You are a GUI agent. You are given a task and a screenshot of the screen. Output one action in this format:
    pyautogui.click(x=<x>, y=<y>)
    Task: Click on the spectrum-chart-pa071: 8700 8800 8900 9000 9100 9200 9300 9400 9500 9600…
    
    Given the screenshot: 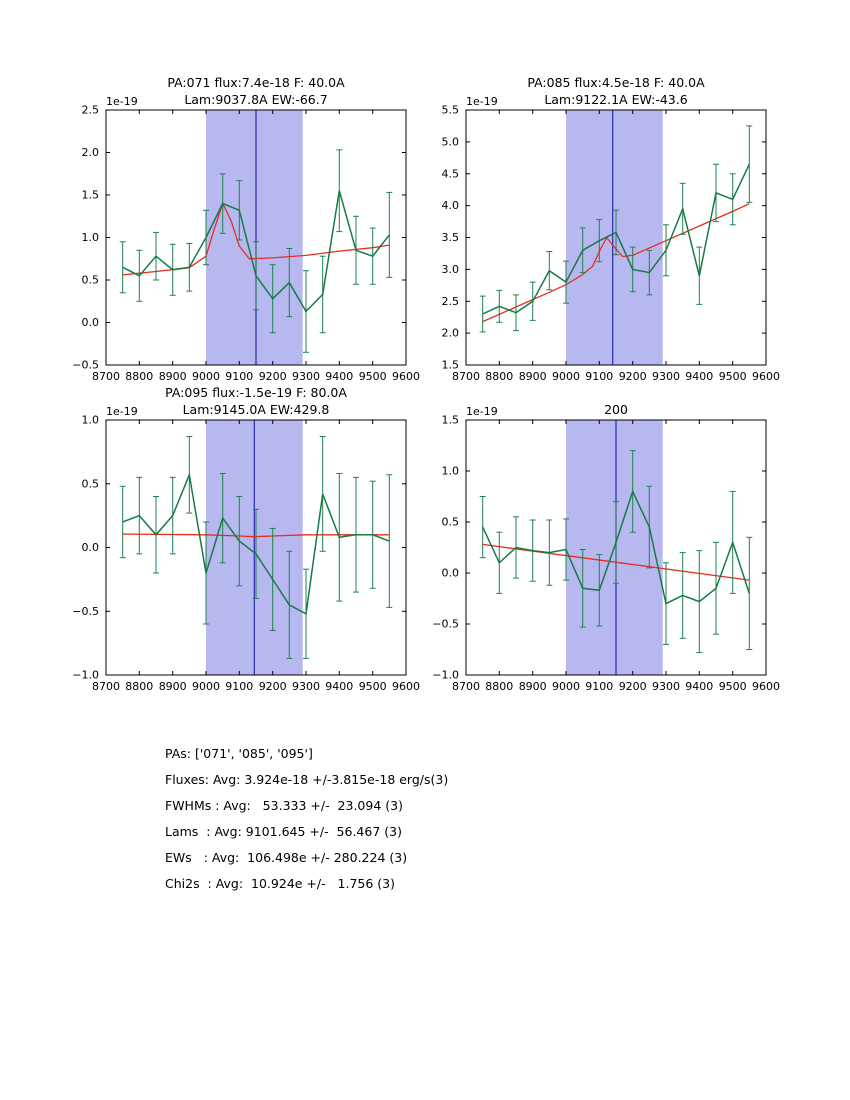 What is the action you would take?
    pyautogui.click(x=246, y=229)
    